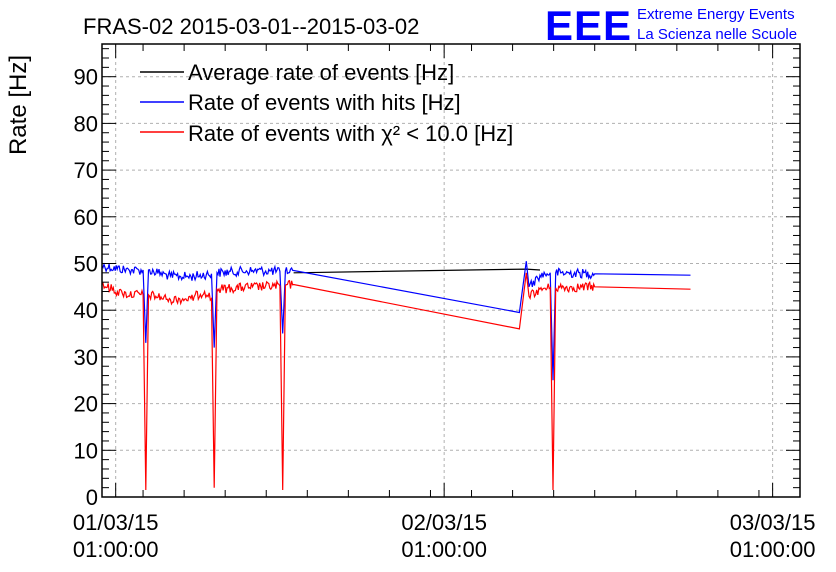  What do you see at coordinates (251, 26) in the screenshot?
I see `chart-title: FRAS-02 2015-03-01--2015-03-02` at bounding box center [251, 26].